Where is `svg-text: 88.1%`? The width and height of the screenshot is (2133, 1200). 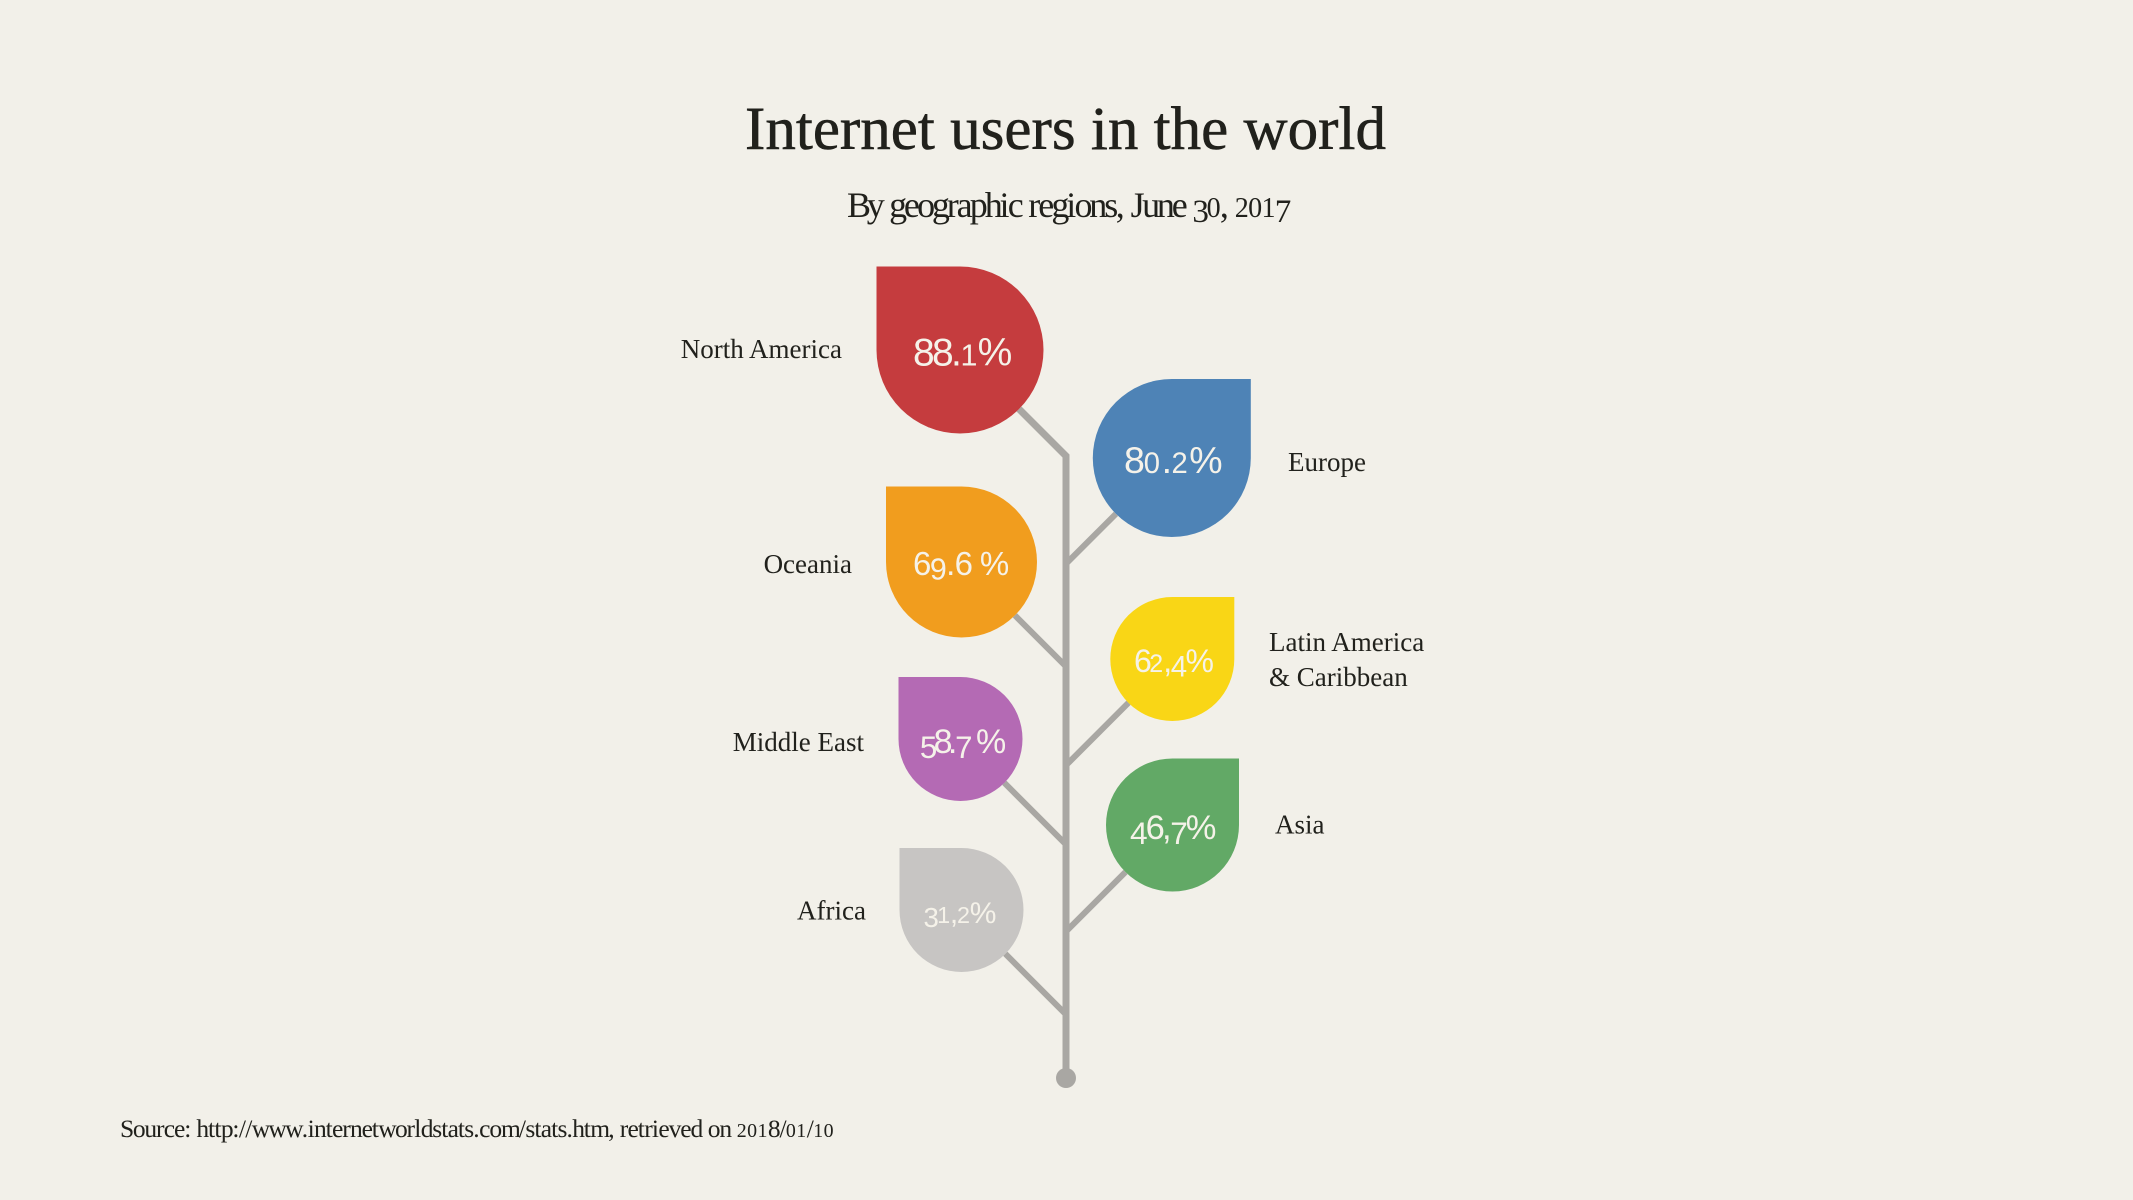
svg-text: 88.1% is located at coordinates (962, 353).